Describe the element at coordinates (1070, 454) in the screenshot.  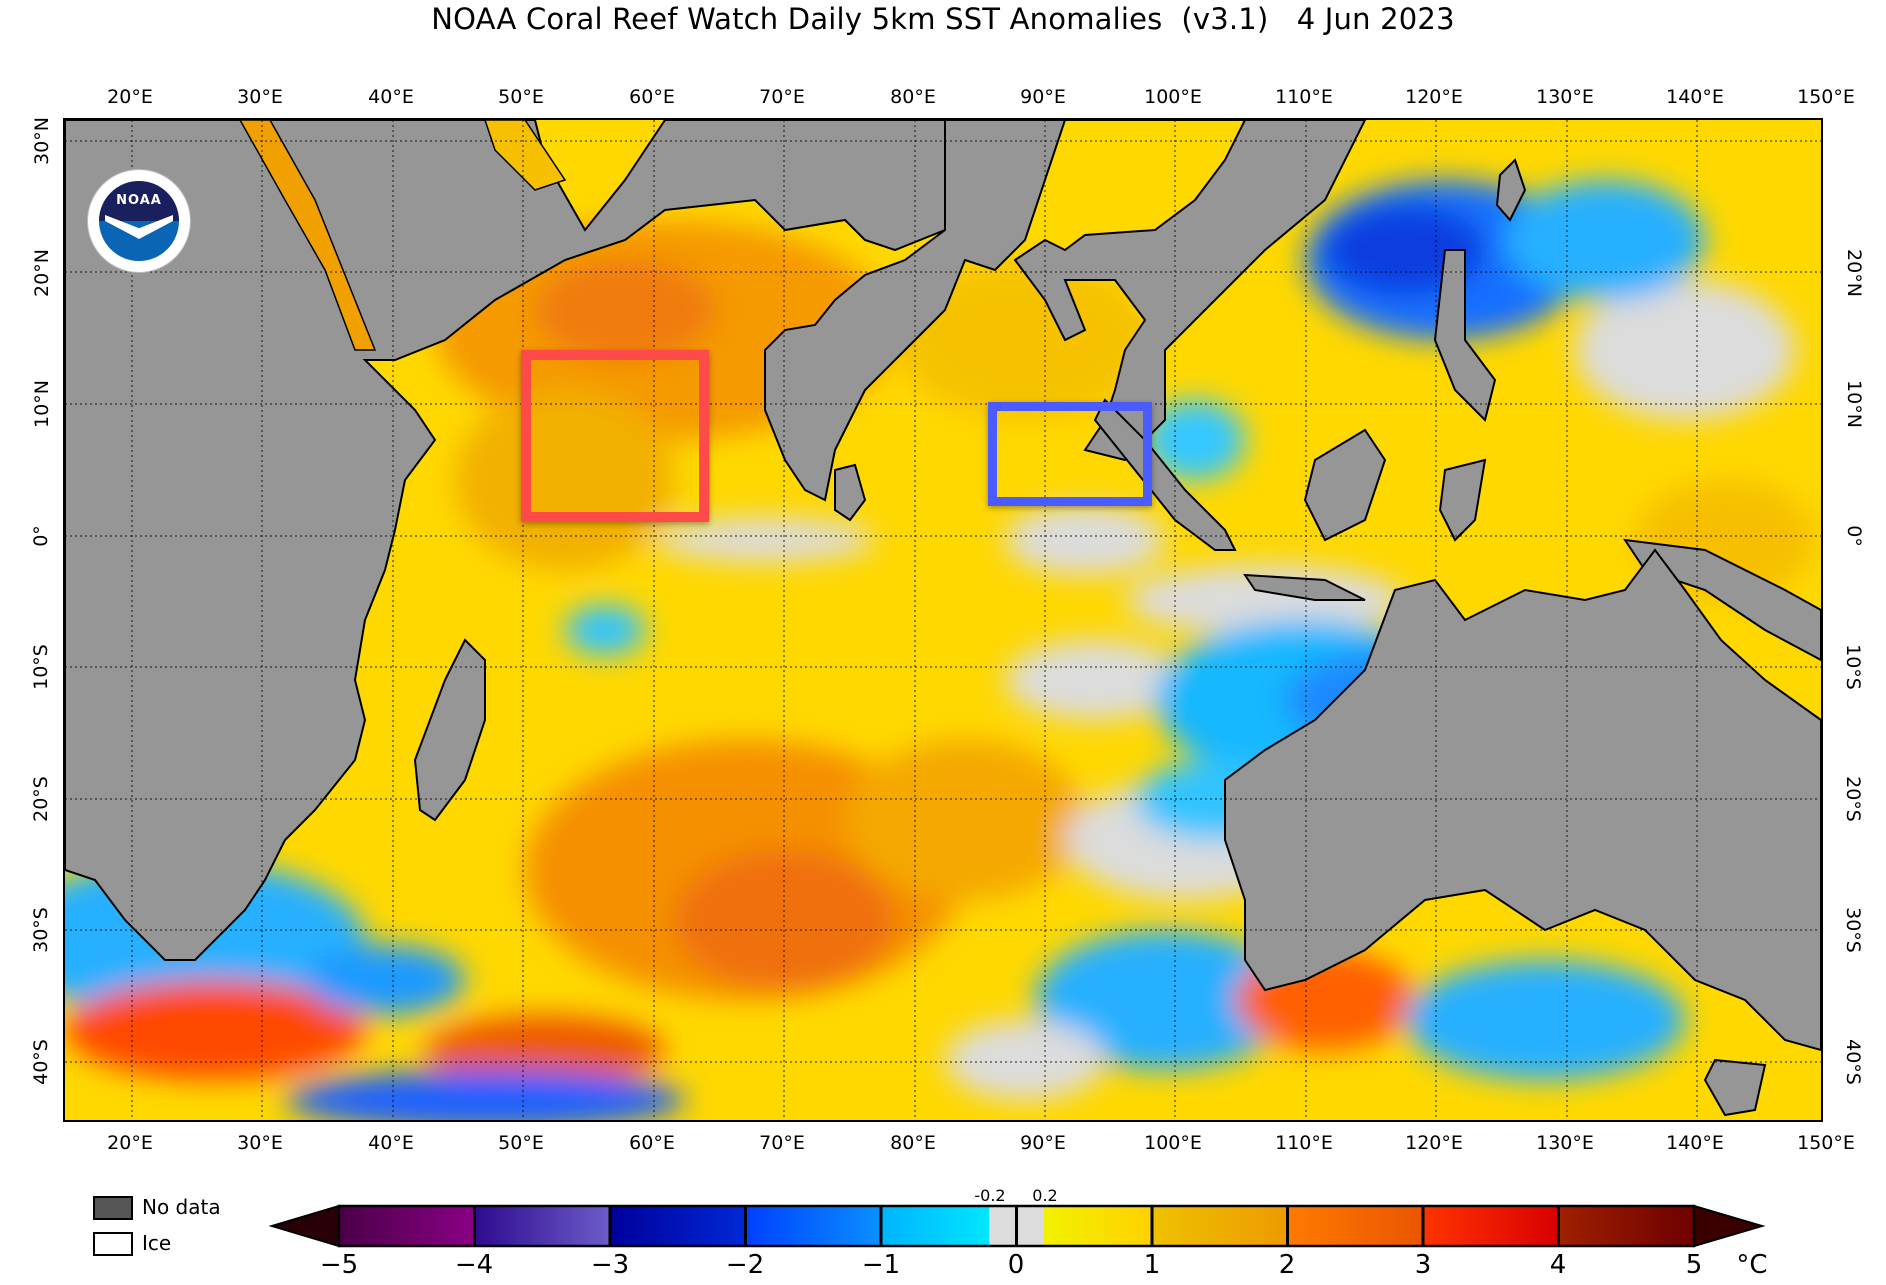
I see `eastern-highlight-box` at that location.